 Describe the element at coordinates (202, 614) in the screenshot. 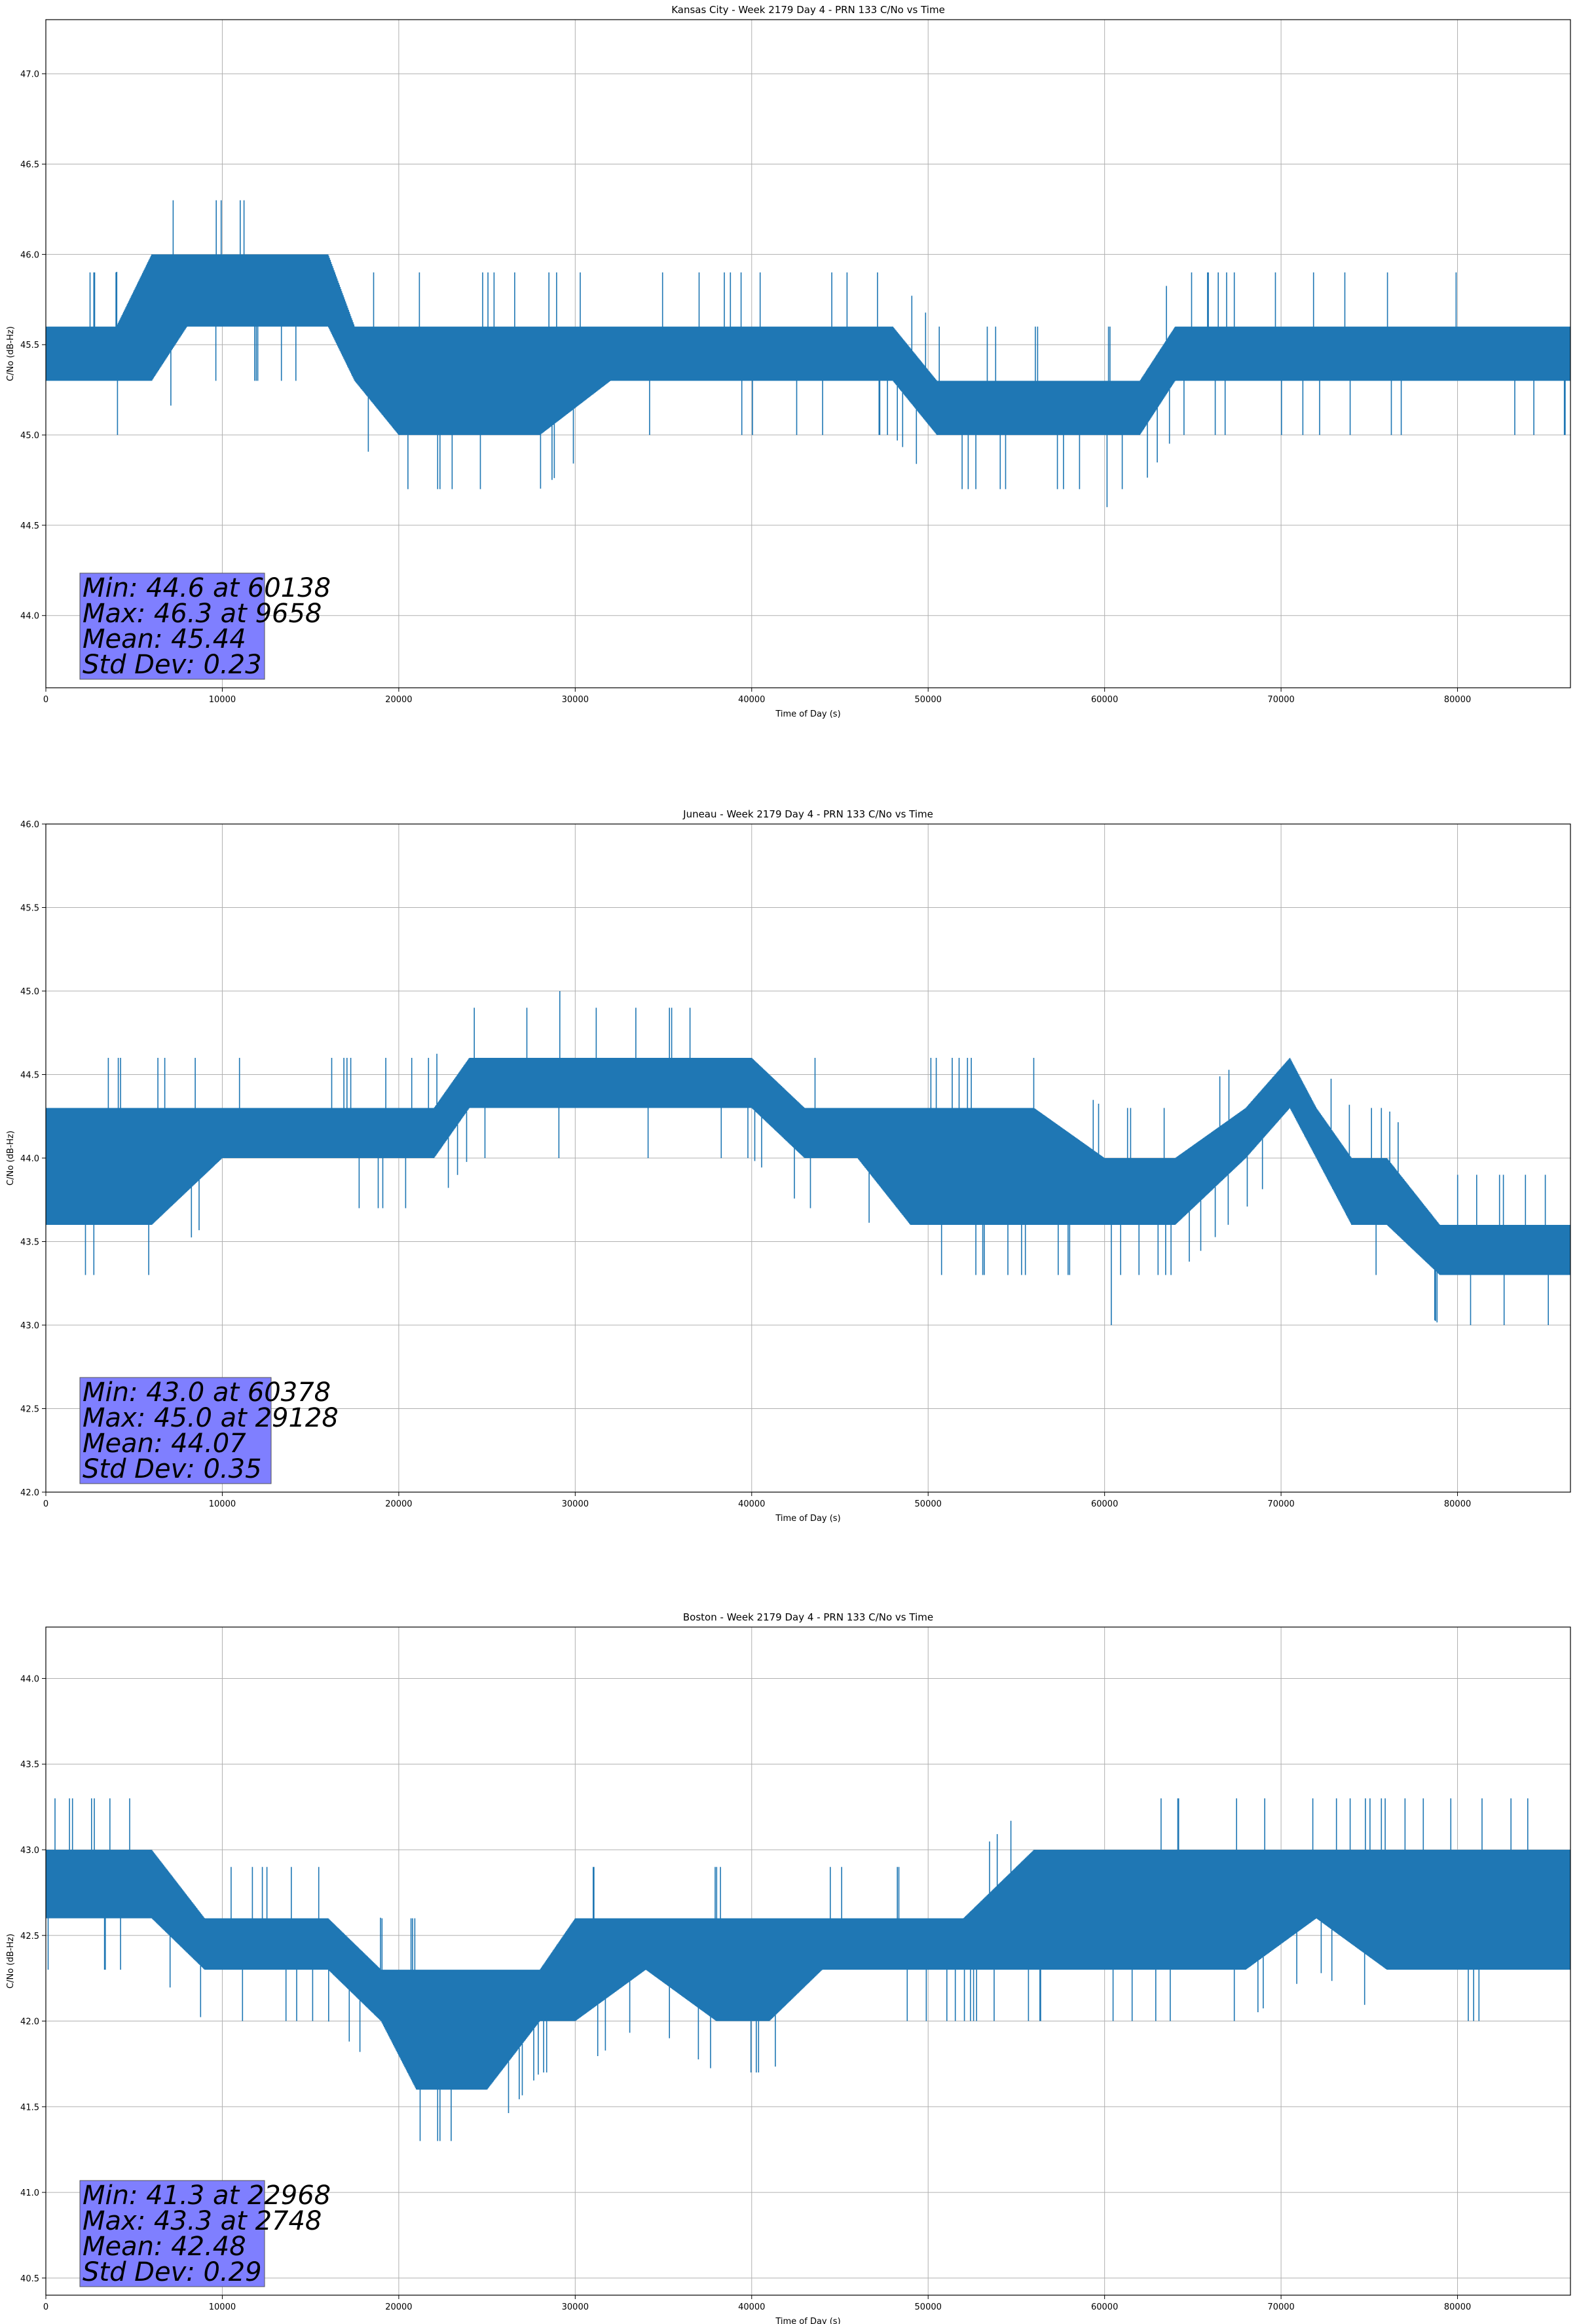

I see `stats-line: Max: 46.3 at 9658` at that location.